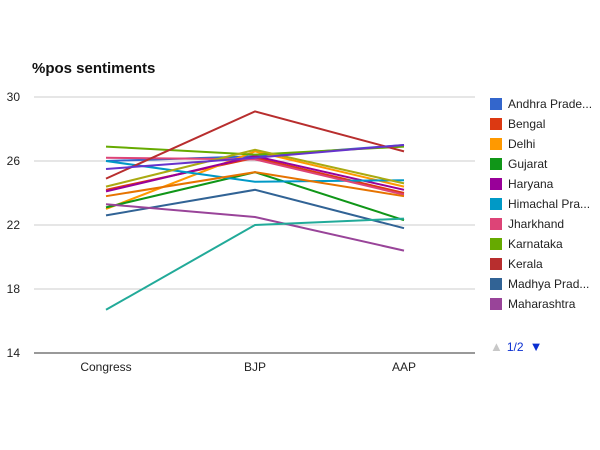  I want to click on legend-item: Bengal, so click(545, 124).